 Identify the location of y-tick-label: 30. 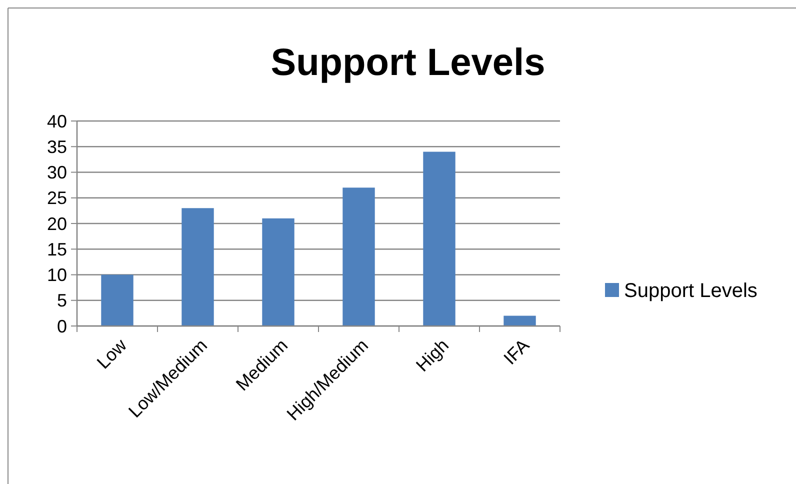
(56, 172).